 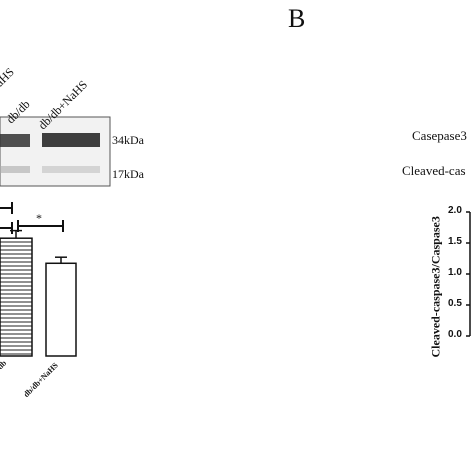 What do you see at coordinates (128, 140) in the screenshot?
I see `marker-label-34kda: 34kDa` at bounding box center [128, 140].